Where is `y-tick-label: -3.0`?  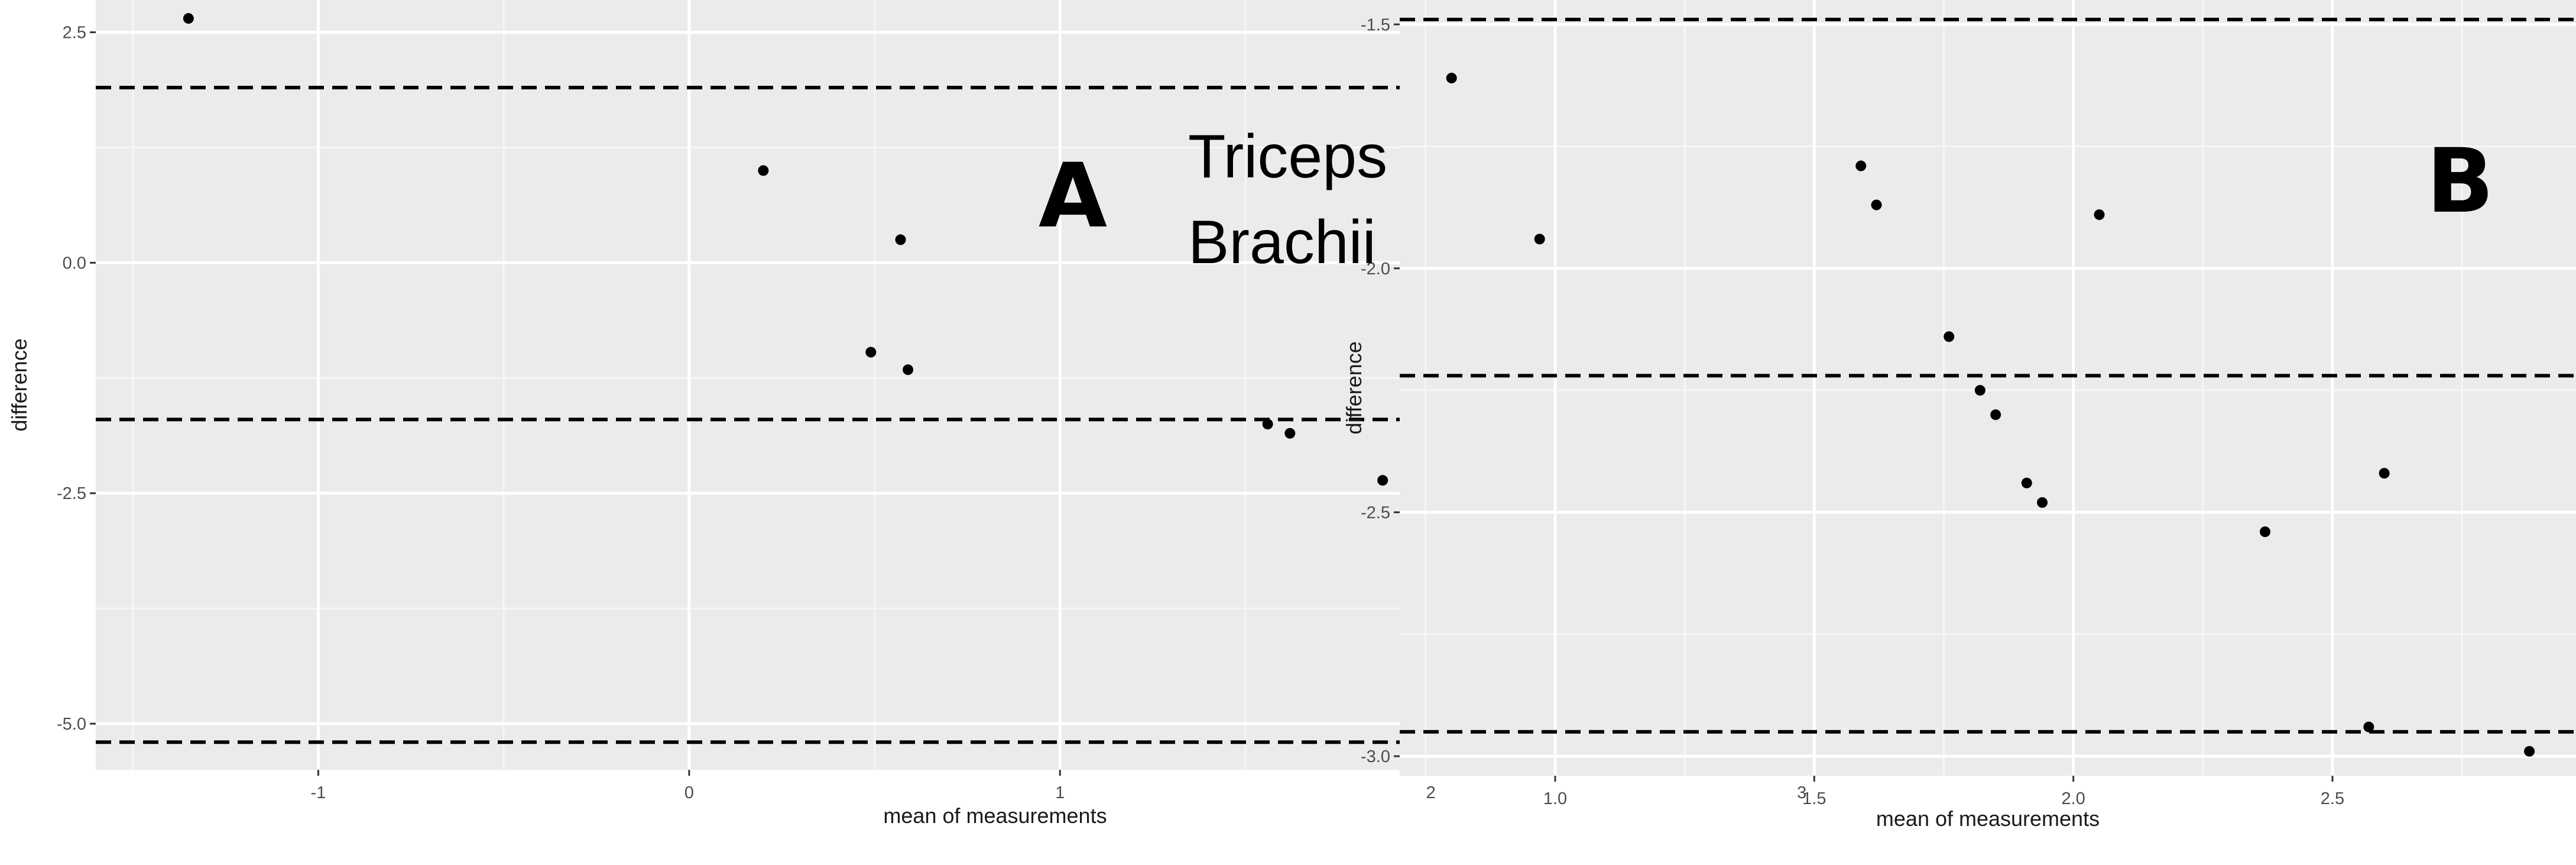
y-tick-label: -3.0 is located at coordinates (1375, 756).